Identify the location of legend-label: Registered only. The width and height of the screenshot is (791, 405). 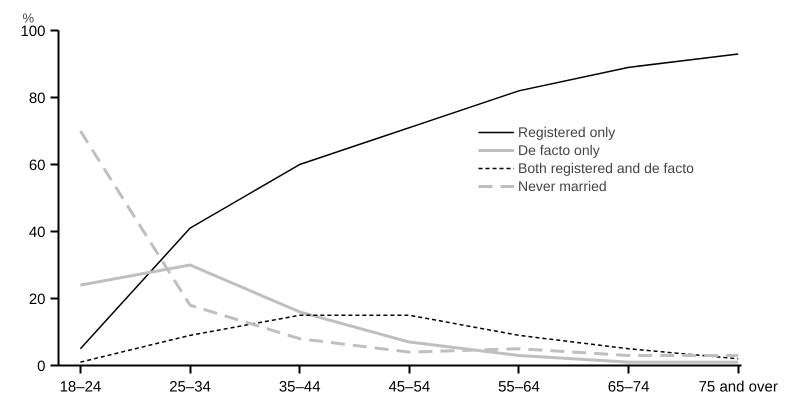
(567, 132).